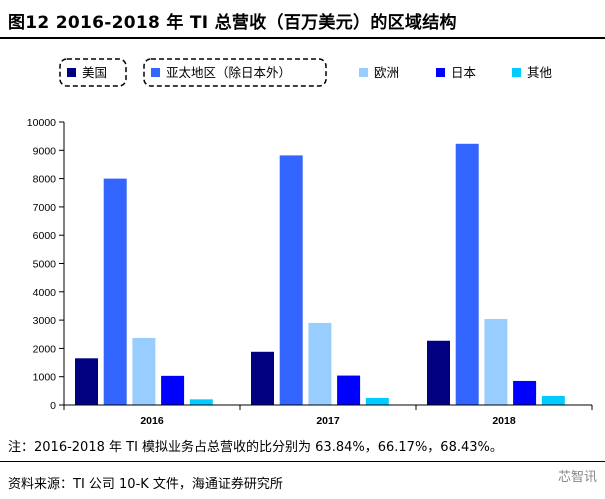  Describe the element at coordinates (45, 180) in the screenshot. I see `y-tick-label: 8000` at that location.